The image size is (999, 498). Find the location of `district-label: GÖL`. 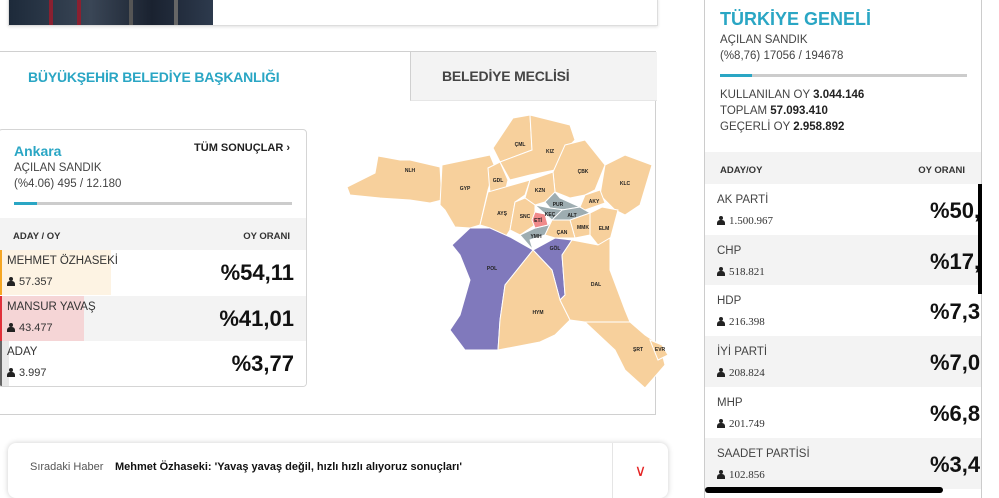

district-label: GÖL is located at coordinates (555, 248).